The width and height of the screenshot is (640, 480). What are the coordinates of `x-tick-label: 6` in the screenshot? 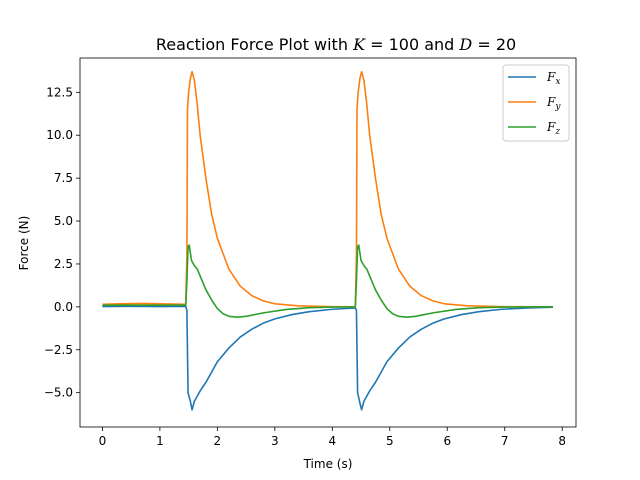 It's located at (447, 441).